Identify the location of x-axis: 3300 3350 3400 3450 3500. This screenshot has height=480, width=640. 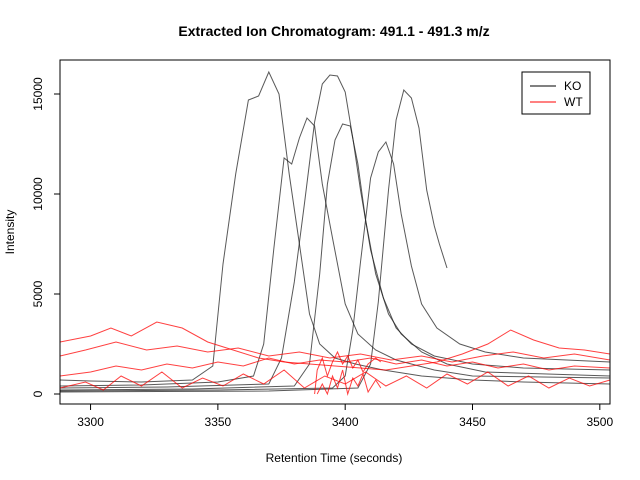
(345, 416).